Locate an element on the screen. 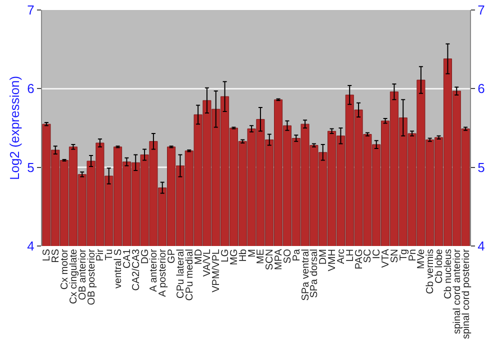 This screenshot has width=500, height=350. x-tick-label: MVe is located at coordinates (422, 259).